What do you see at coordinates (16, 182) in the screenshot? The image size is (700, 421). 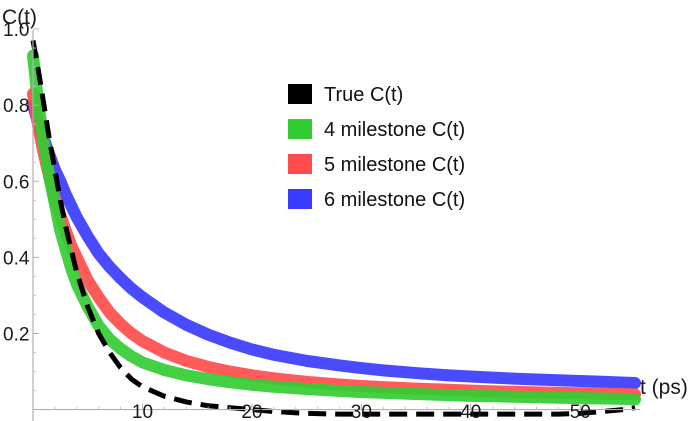 I see `y-tick-label: 0.6` at bounding box center [16, 182].